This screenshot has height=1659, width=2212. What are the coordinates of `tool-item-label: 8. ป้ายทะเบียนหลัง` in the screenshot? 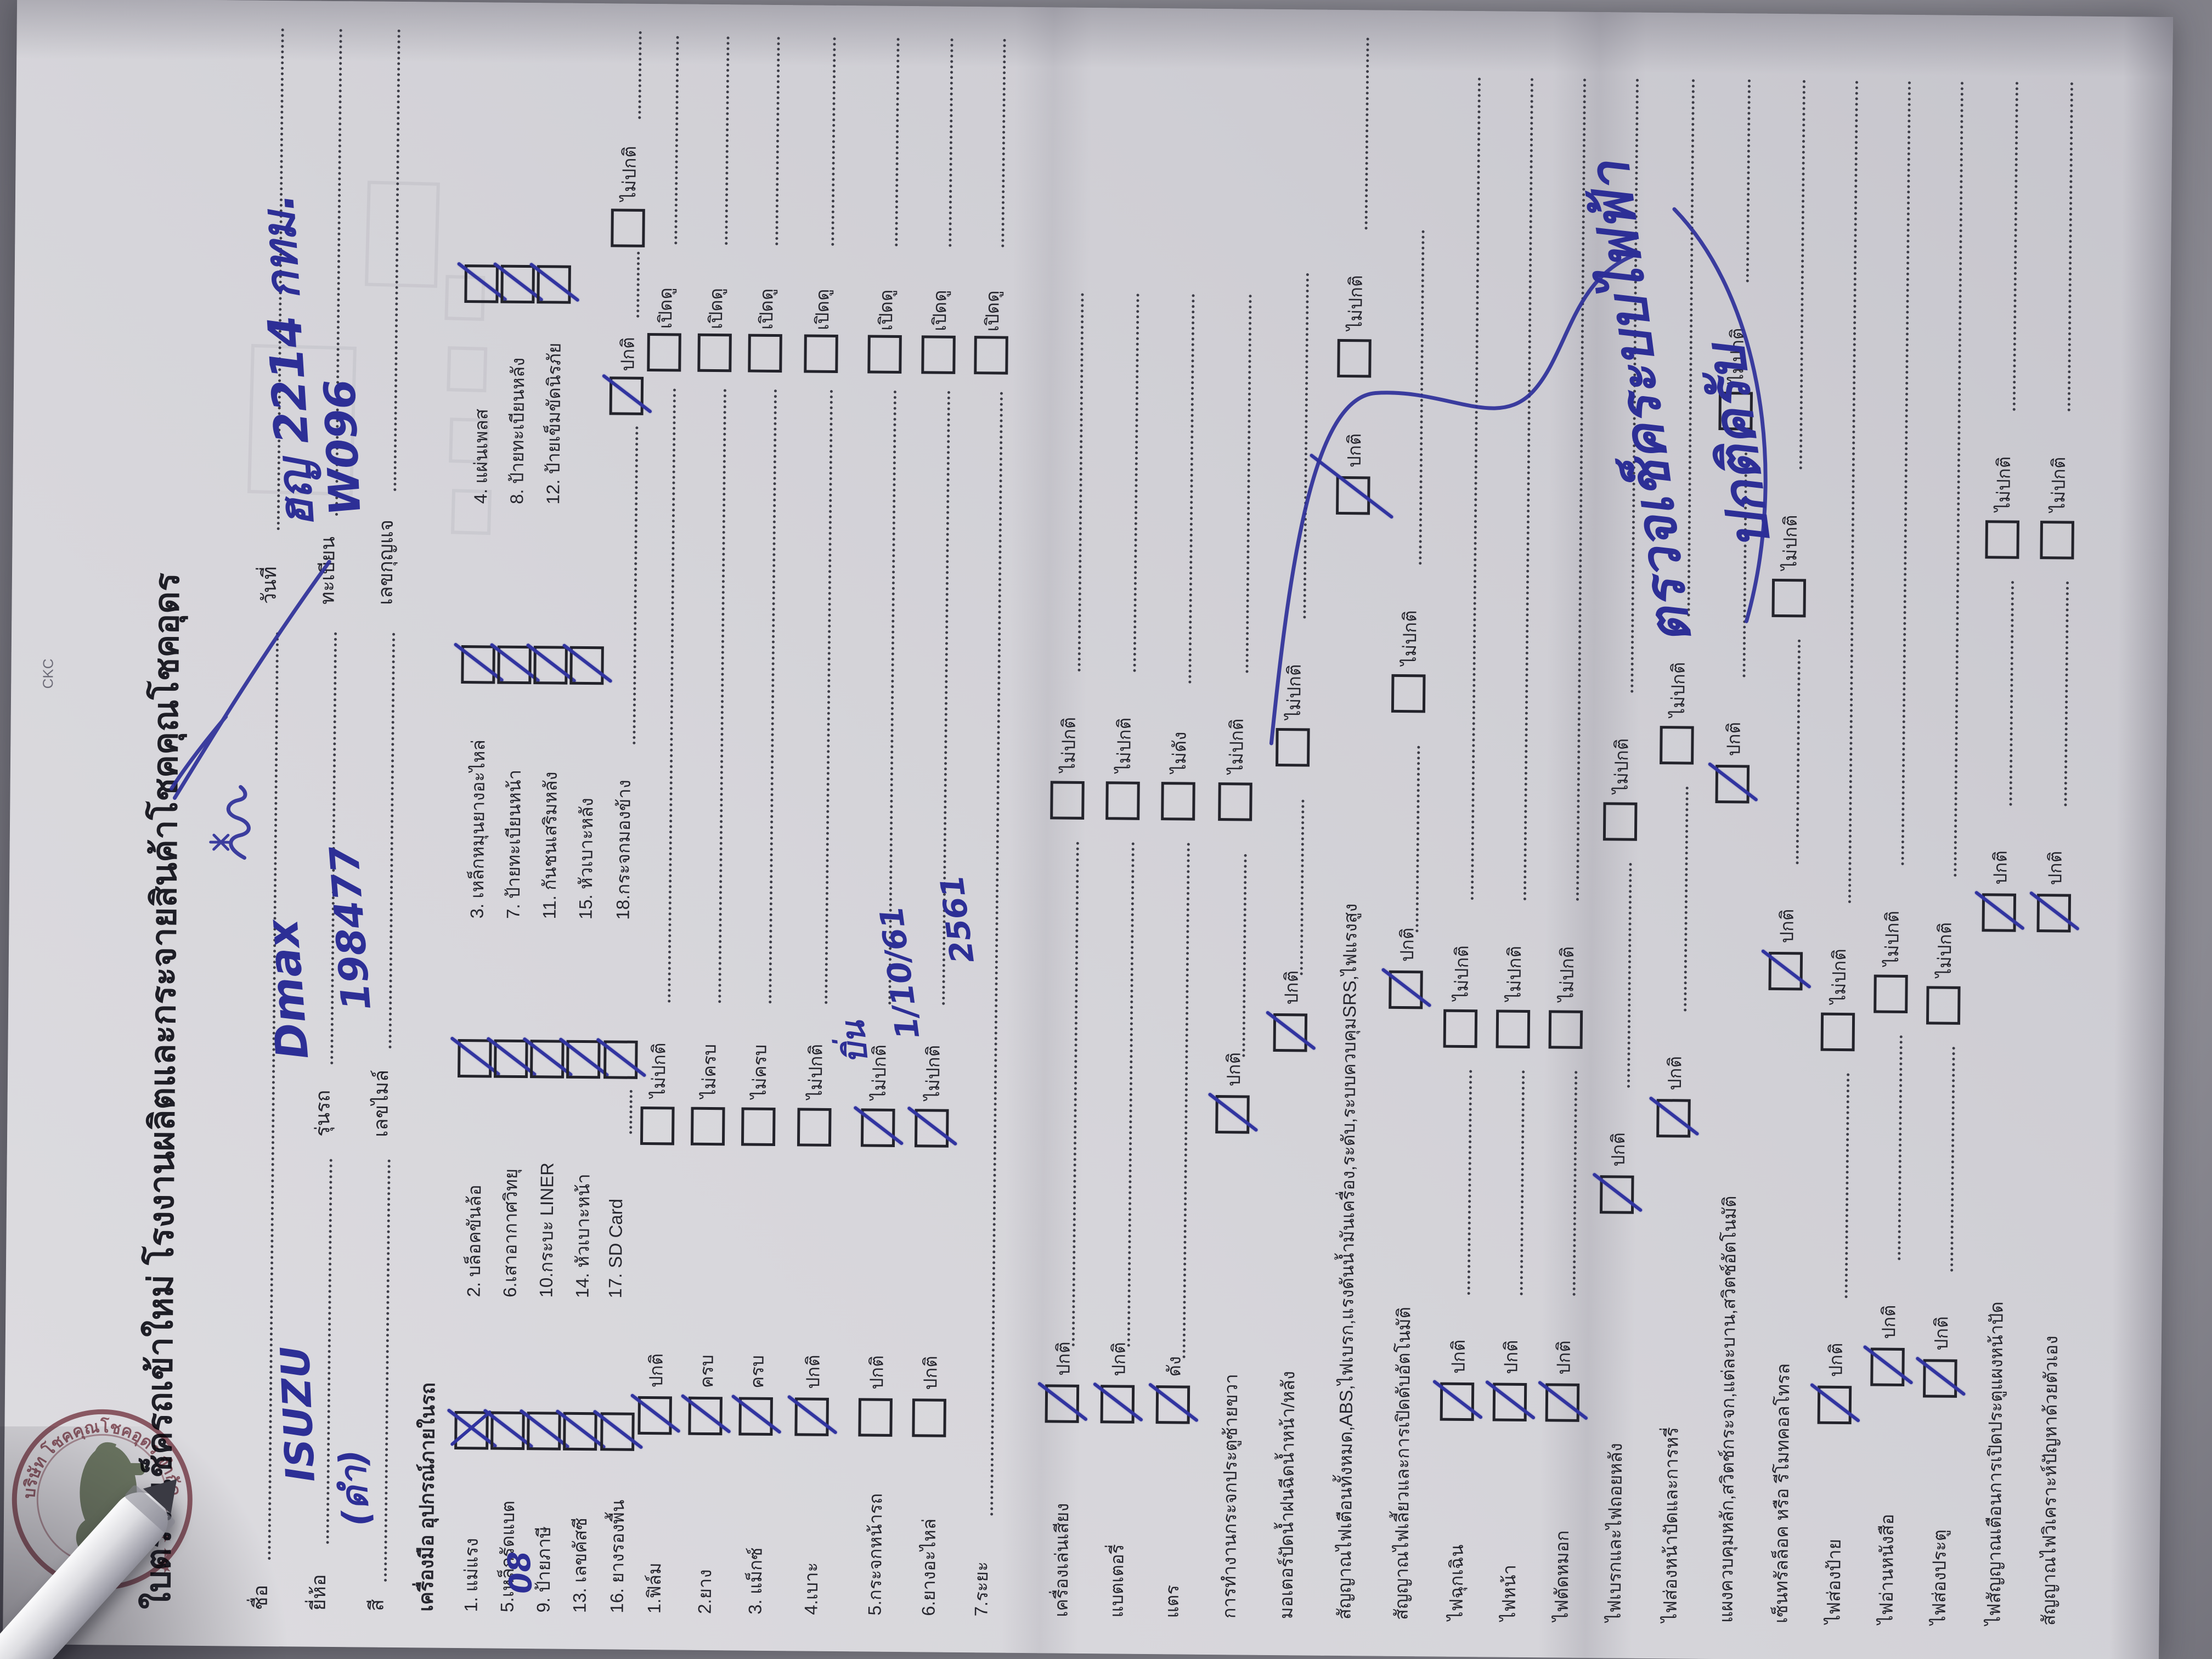 It's located at (517, 431).